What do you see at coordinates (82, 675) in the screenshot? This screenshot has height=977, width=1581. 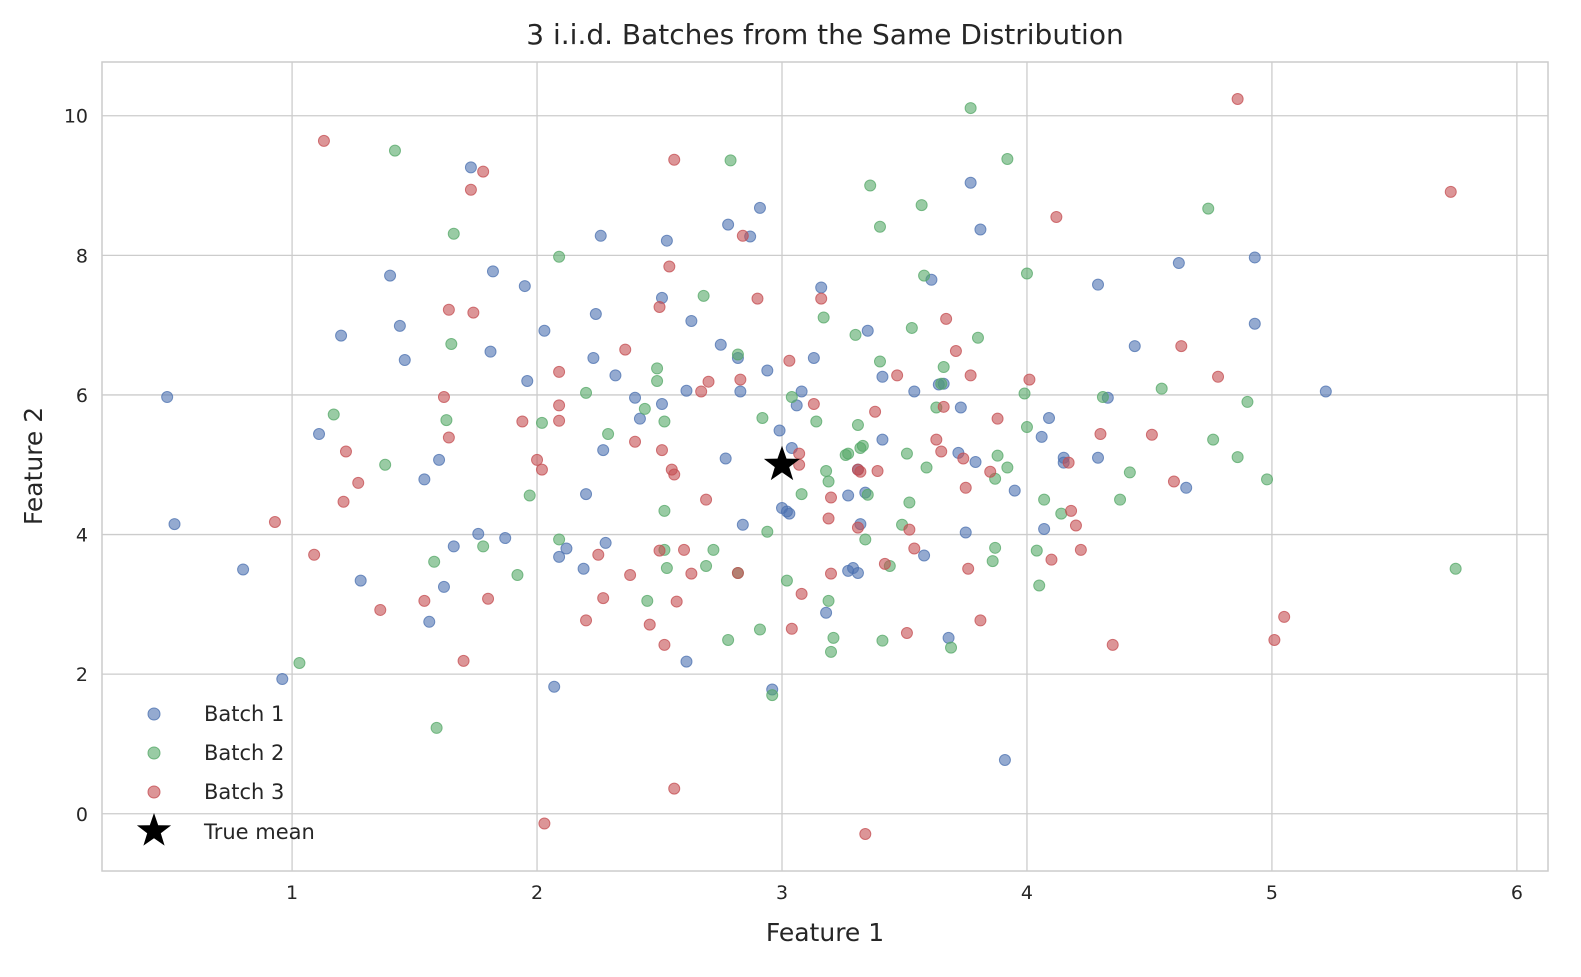 I see `y-tick-label: 2` at bounding box center [82, 675].